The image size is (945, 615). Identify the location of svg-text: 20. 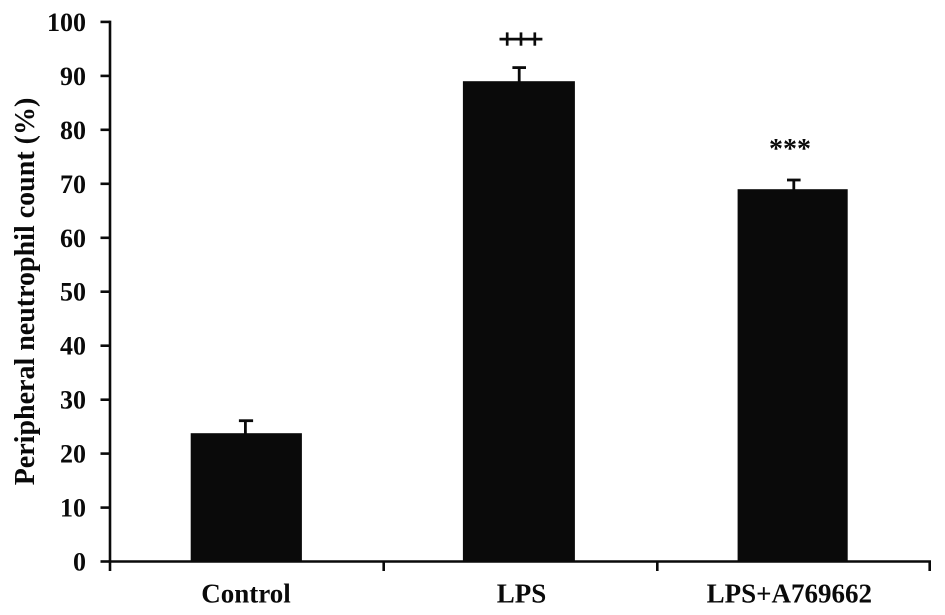
(73, 454).